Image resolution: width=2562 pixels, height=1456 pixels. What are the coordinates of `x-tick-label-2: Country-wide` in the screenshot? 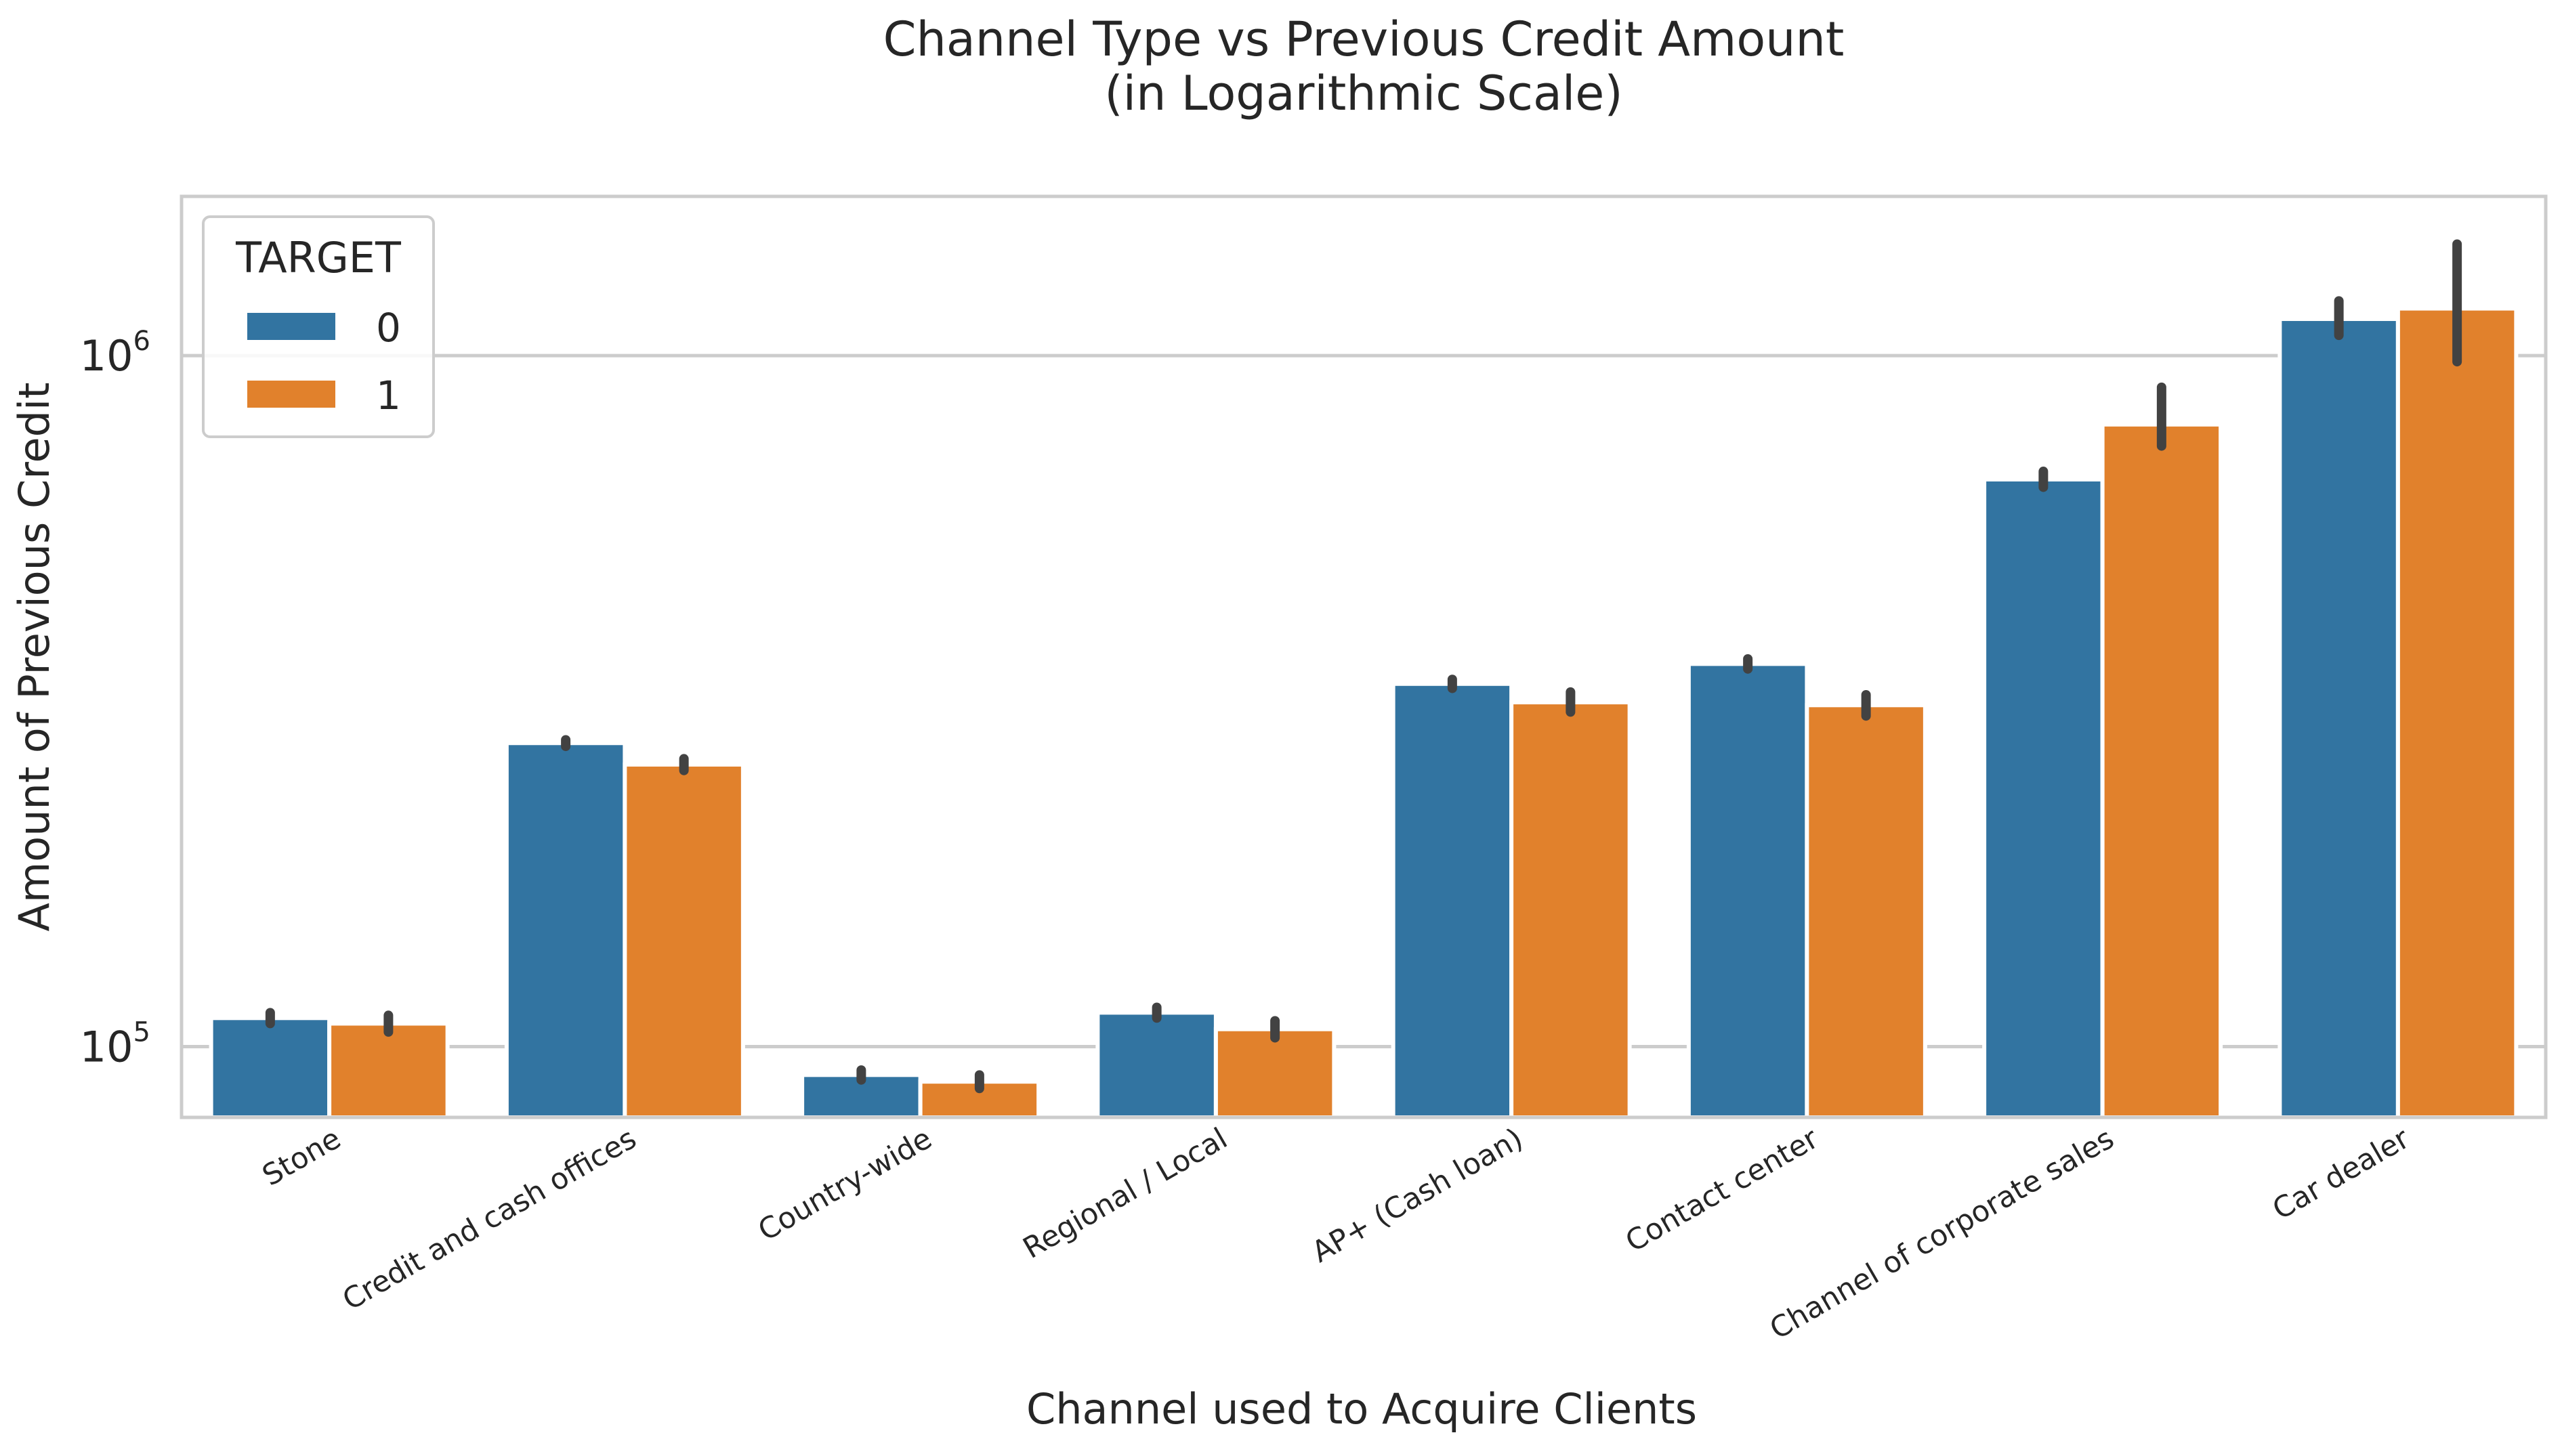 It's located at (845, 1184).